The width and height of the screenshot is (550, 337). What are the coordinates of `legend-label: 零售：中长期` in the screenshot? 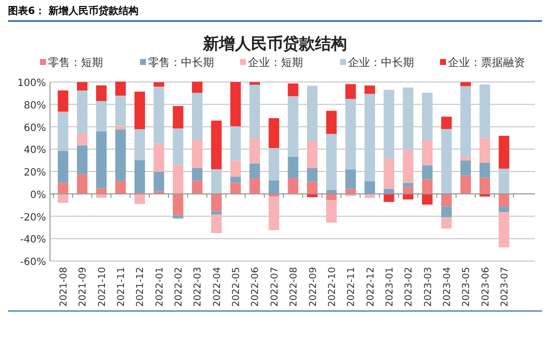 It's located at (181, 62).